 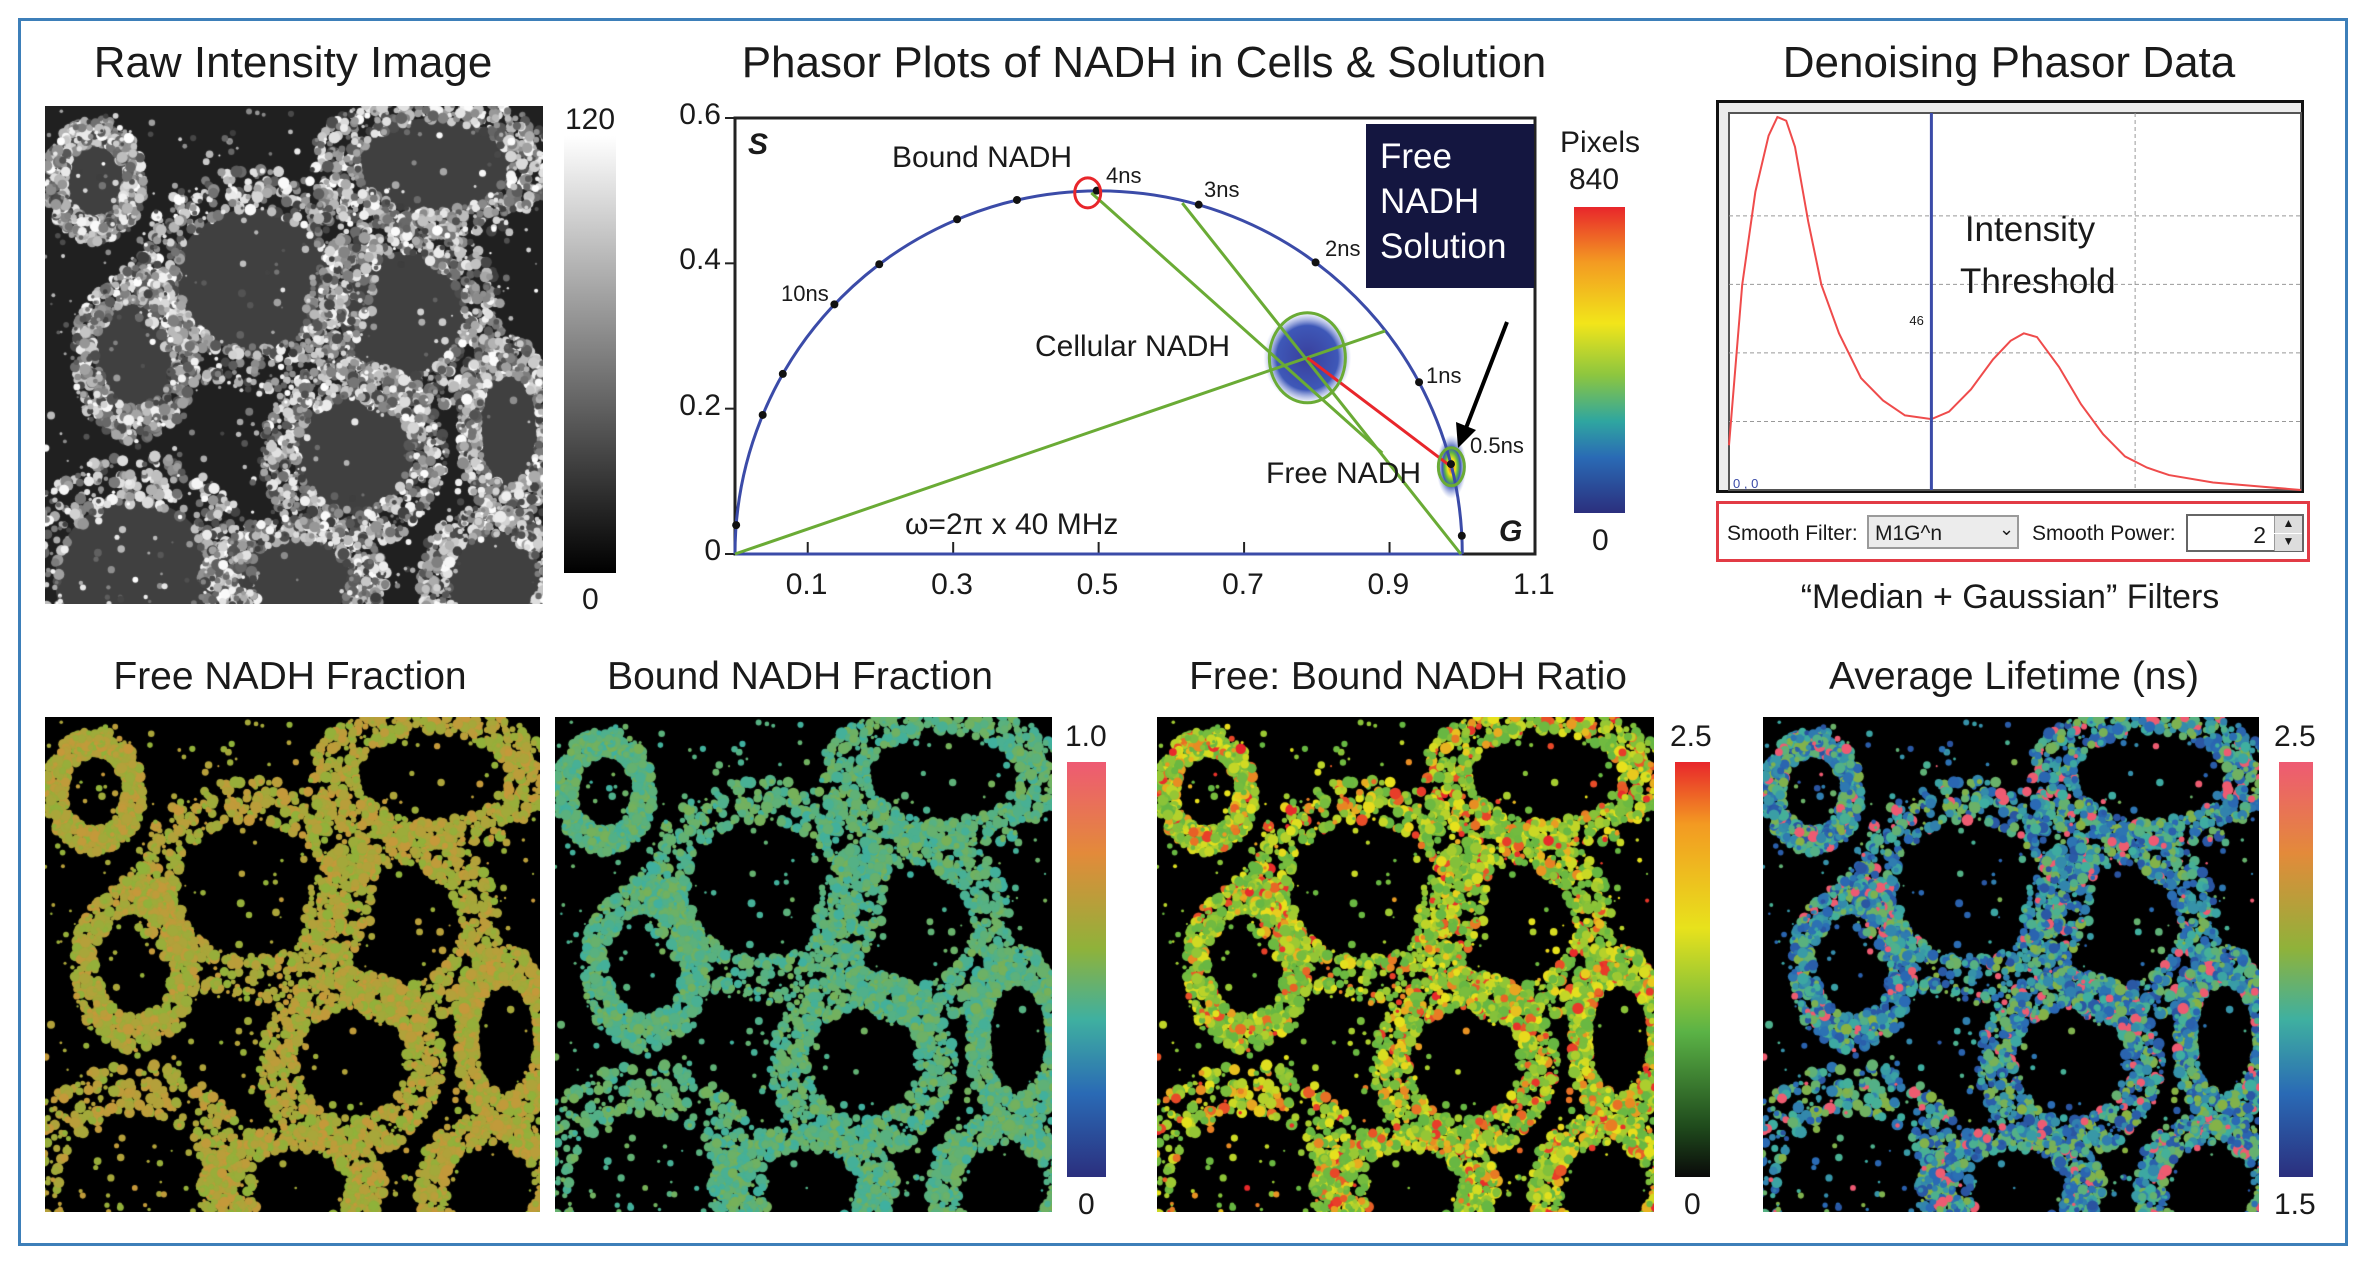 I want to click on lifetime-colorbar-min: 1.5, so click(x=2295, y=1204).